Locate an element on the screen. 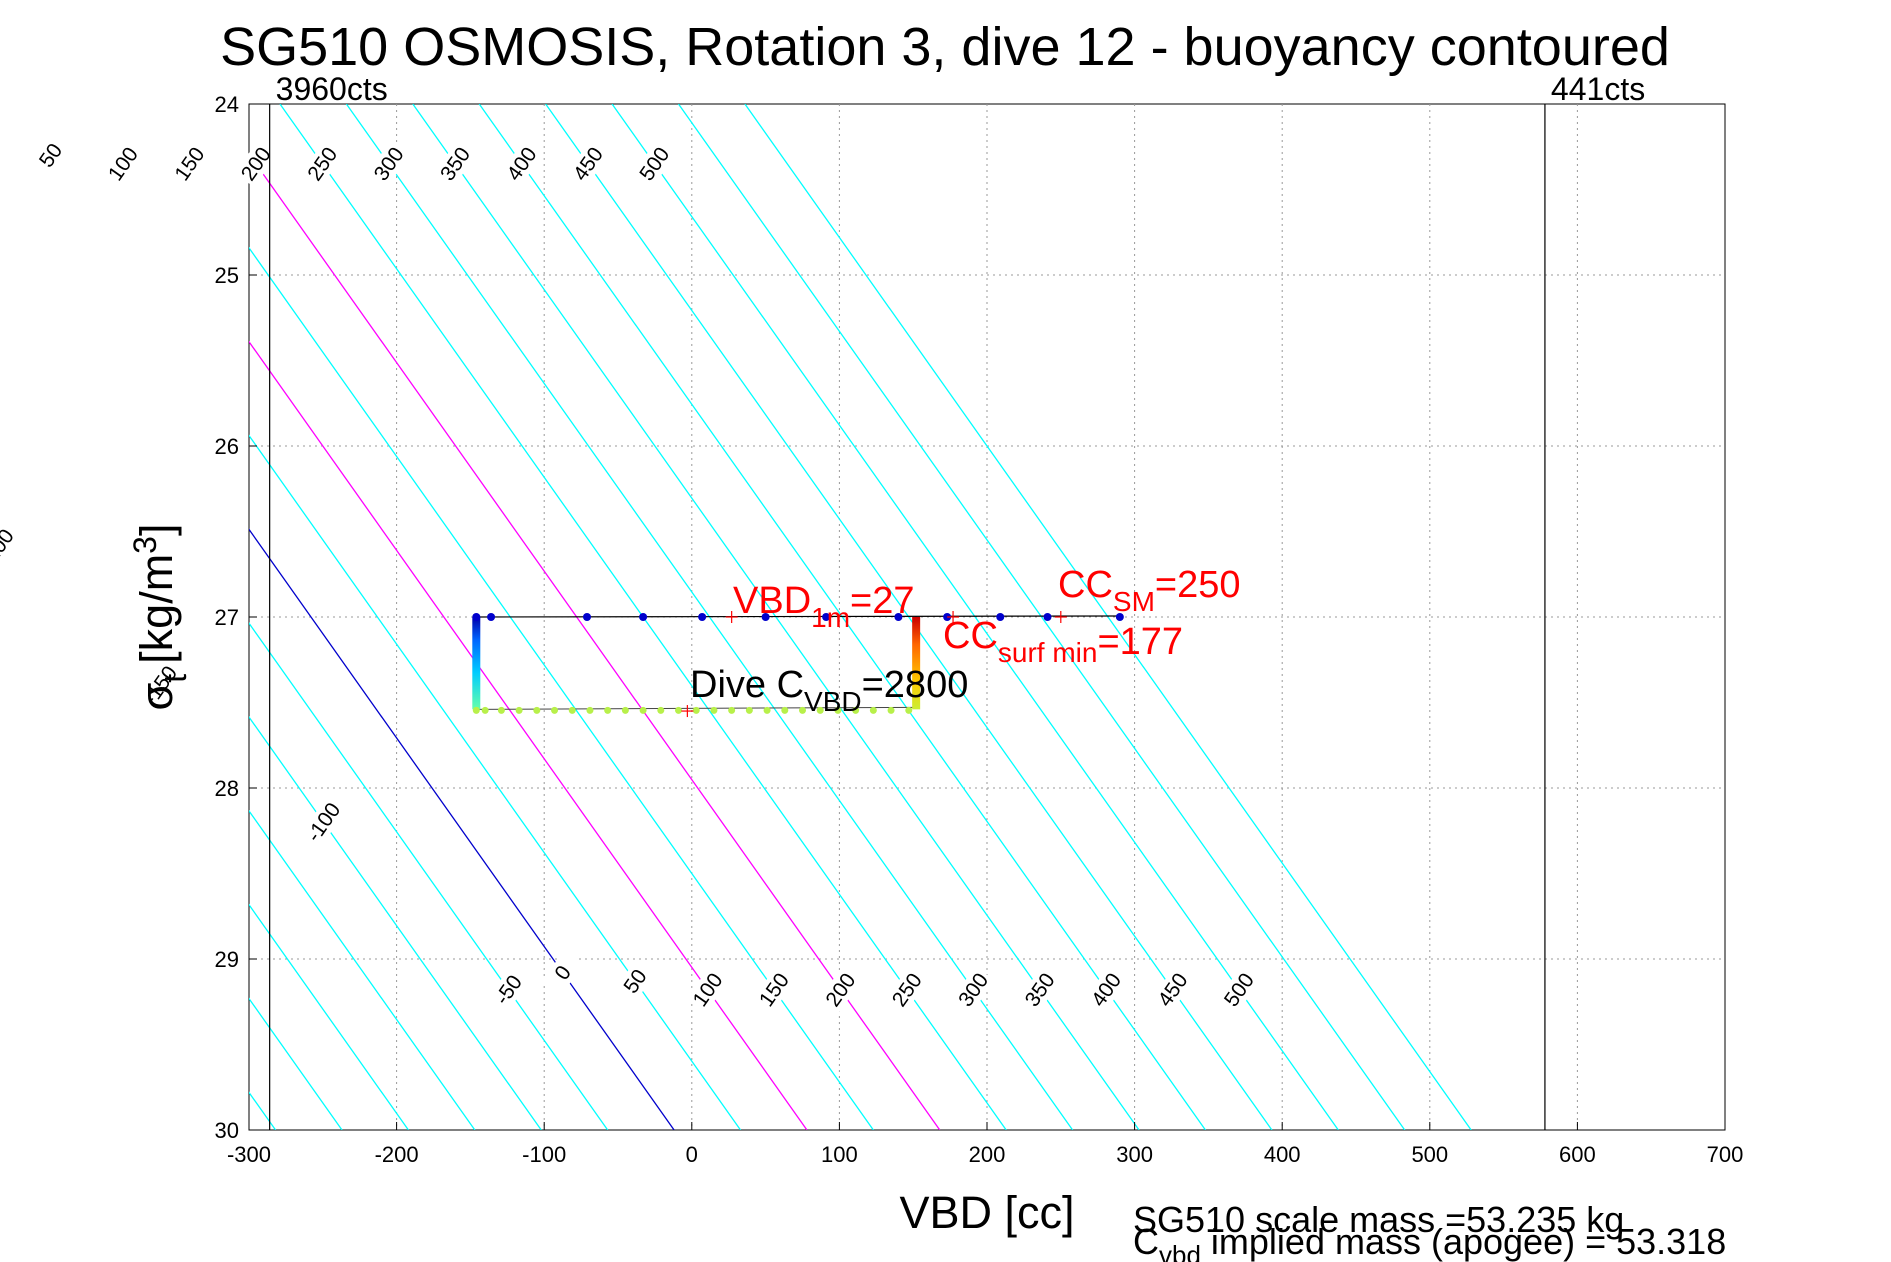 Image resolution: width=1891 pixels, height=1262 pixels. x-tick-label: -300 is located at coordinates (249, 1154).